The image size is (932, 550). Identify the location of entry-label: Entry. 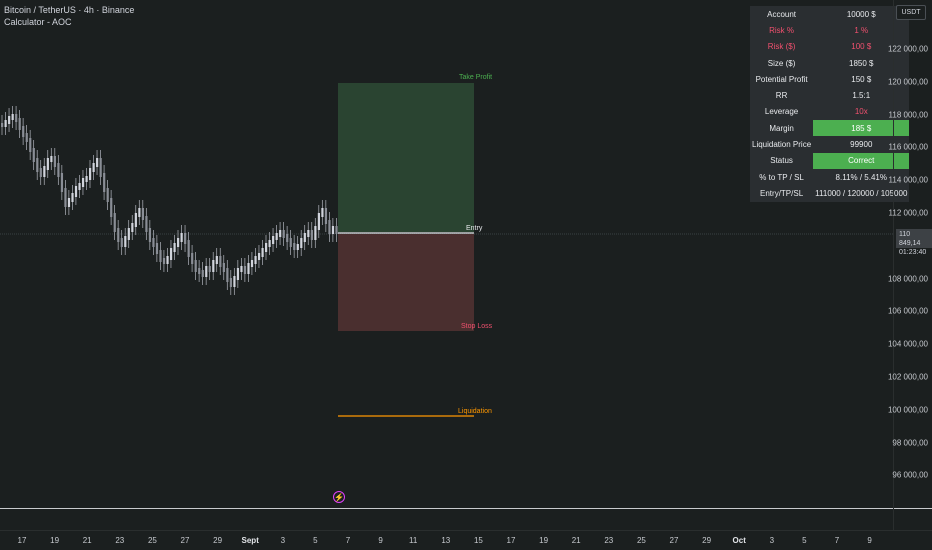
(474, 228).